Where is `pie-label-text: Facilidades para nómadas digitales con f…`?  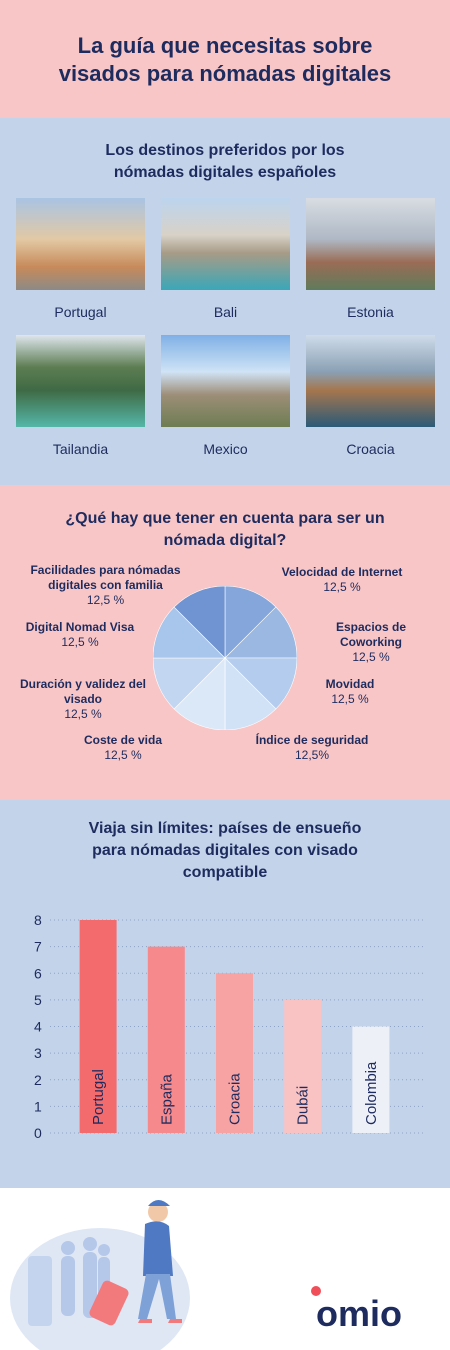
pie-label-text: Facilidades para nómadas digitales con f… is located at coordinates (105, 577).